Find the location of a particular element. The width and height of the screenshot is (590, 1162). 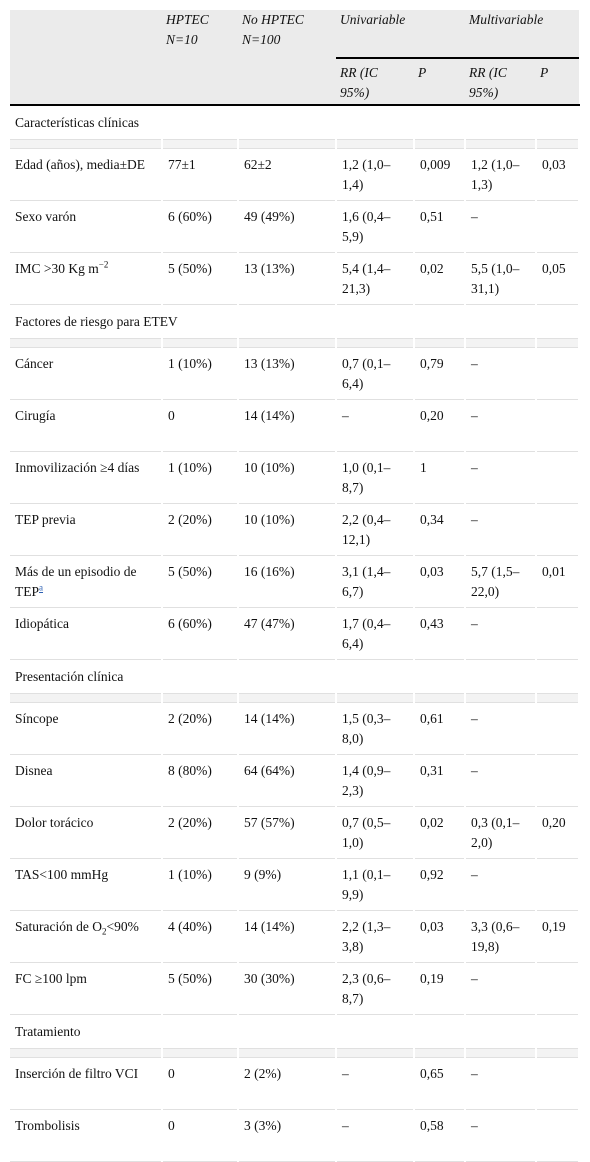

cell-uni-rr: 1,5 (0,3–8,0) is located at coordinates (375, 728).